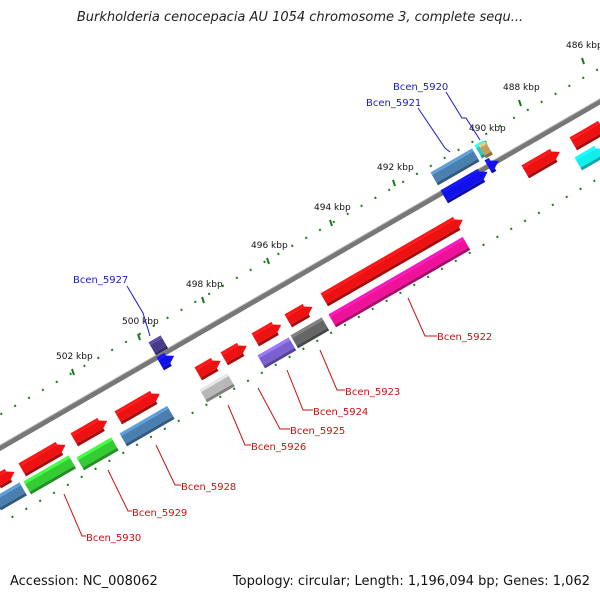 The height and width of the screenshot is (600, 600). I want to click on accession-text: Accession: NC_008062, so click(84, 581).